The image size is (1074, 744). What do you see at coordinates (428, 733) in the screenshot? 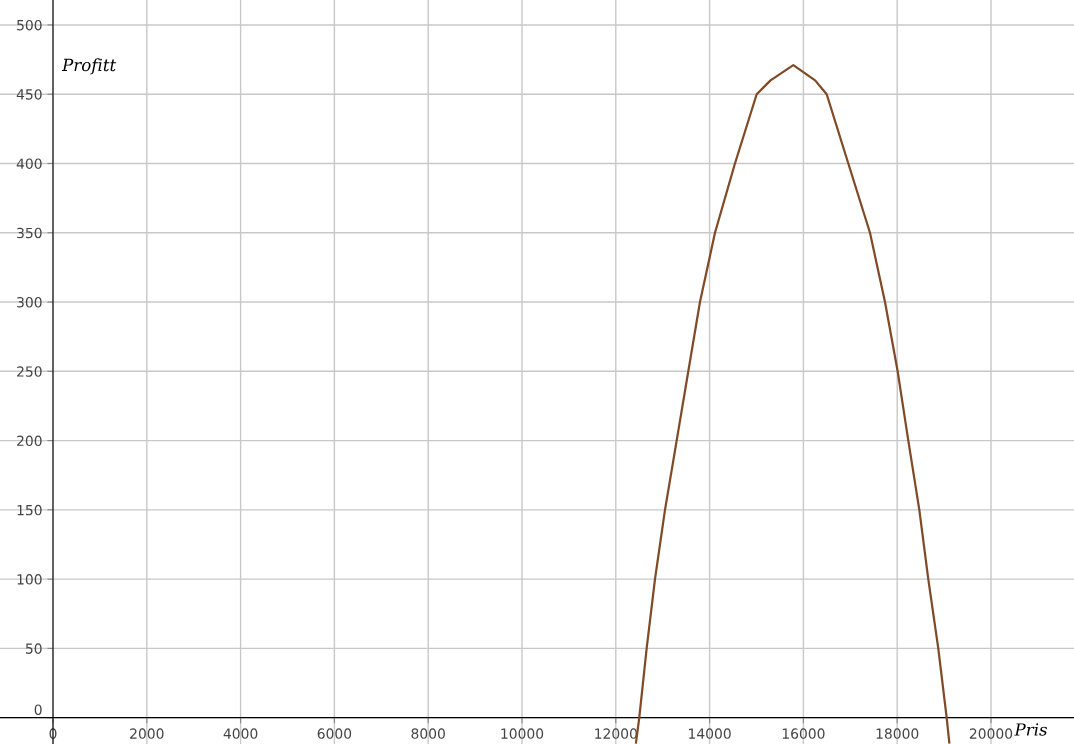
I see `x-tick-label: 8000` at bounding box center [428, 733].